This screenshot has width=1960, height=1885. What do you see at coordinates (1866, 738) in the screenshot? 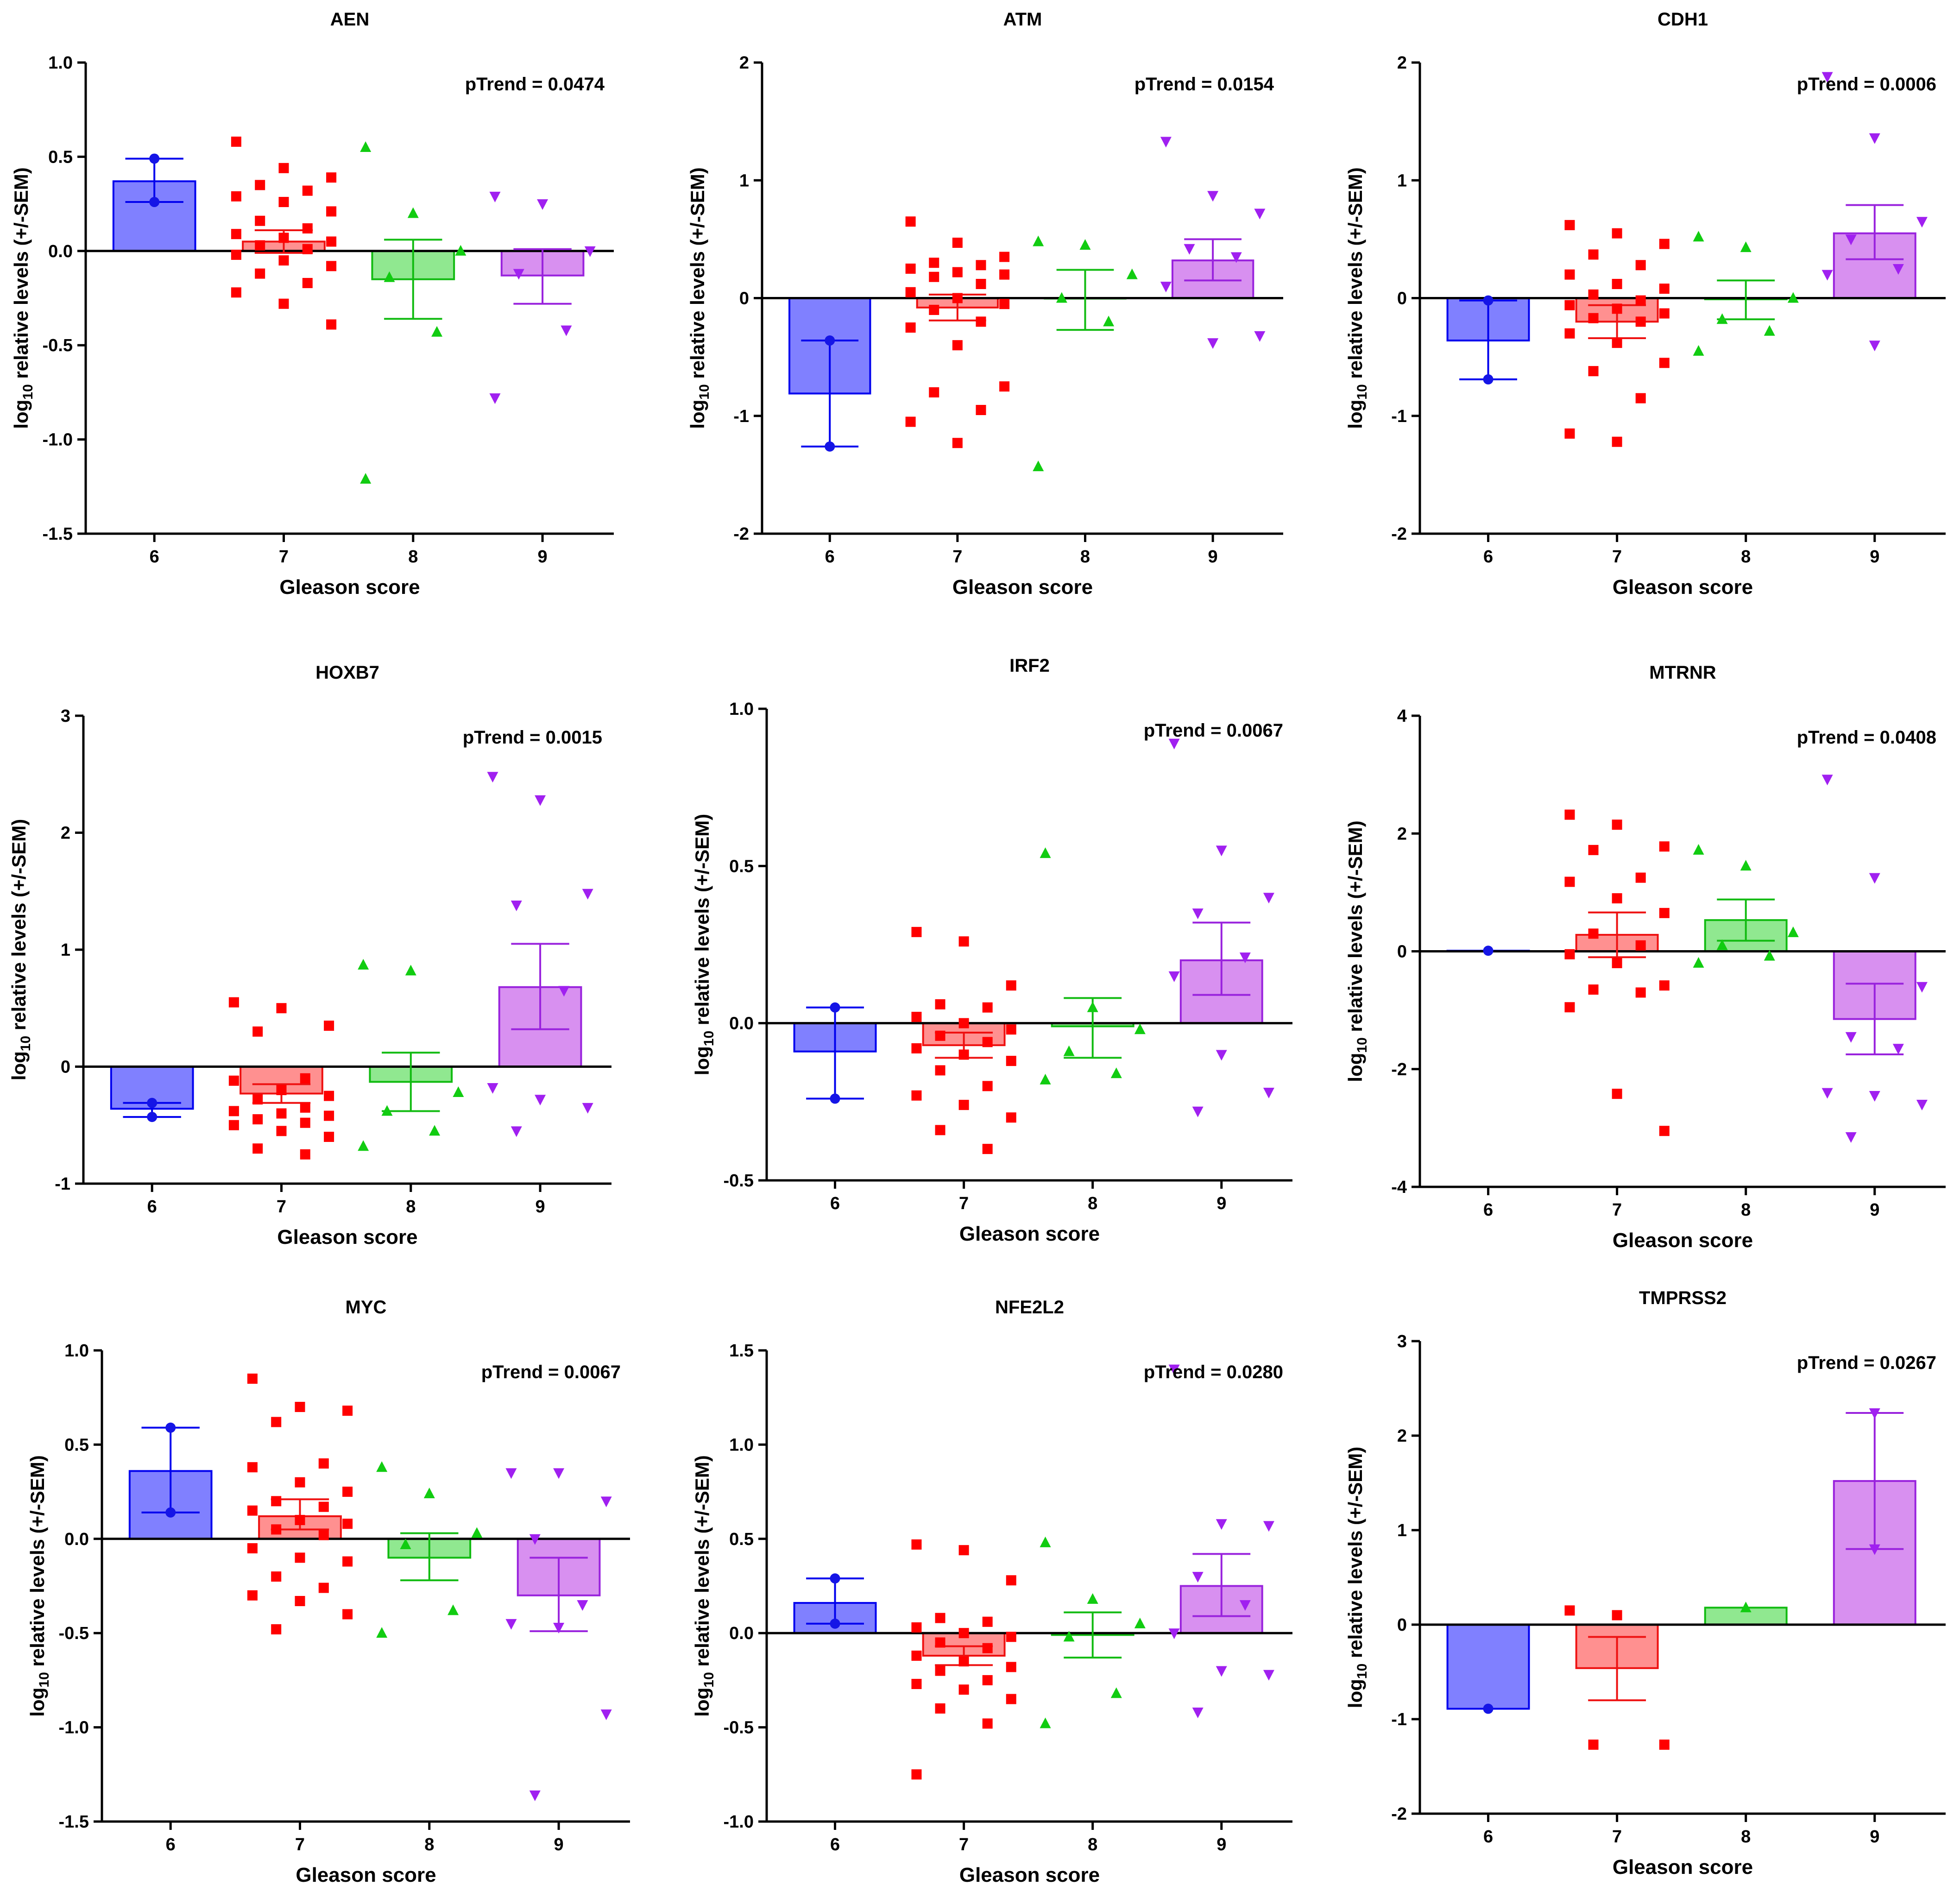
I see `ptrend-label: pTrend = 0.0408` at bounding box center [1866, 738].